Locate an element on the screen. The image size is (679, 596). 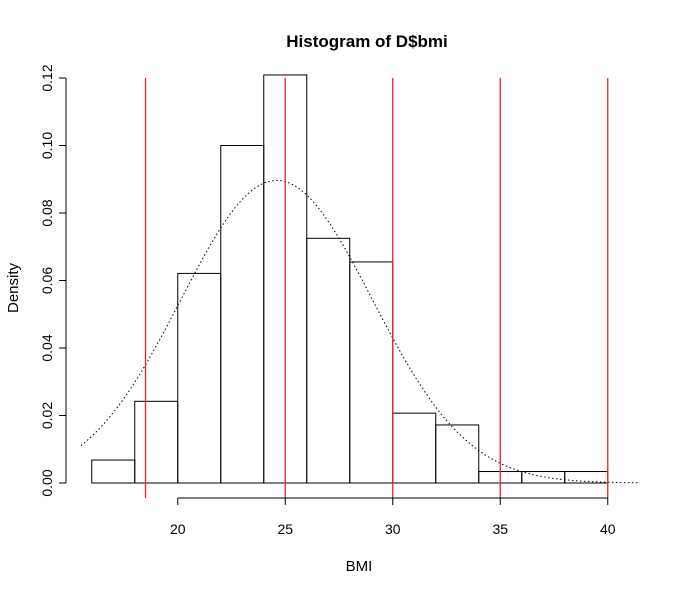
y-tick-label-0: 0.00 is located at coordinates (47, 482).